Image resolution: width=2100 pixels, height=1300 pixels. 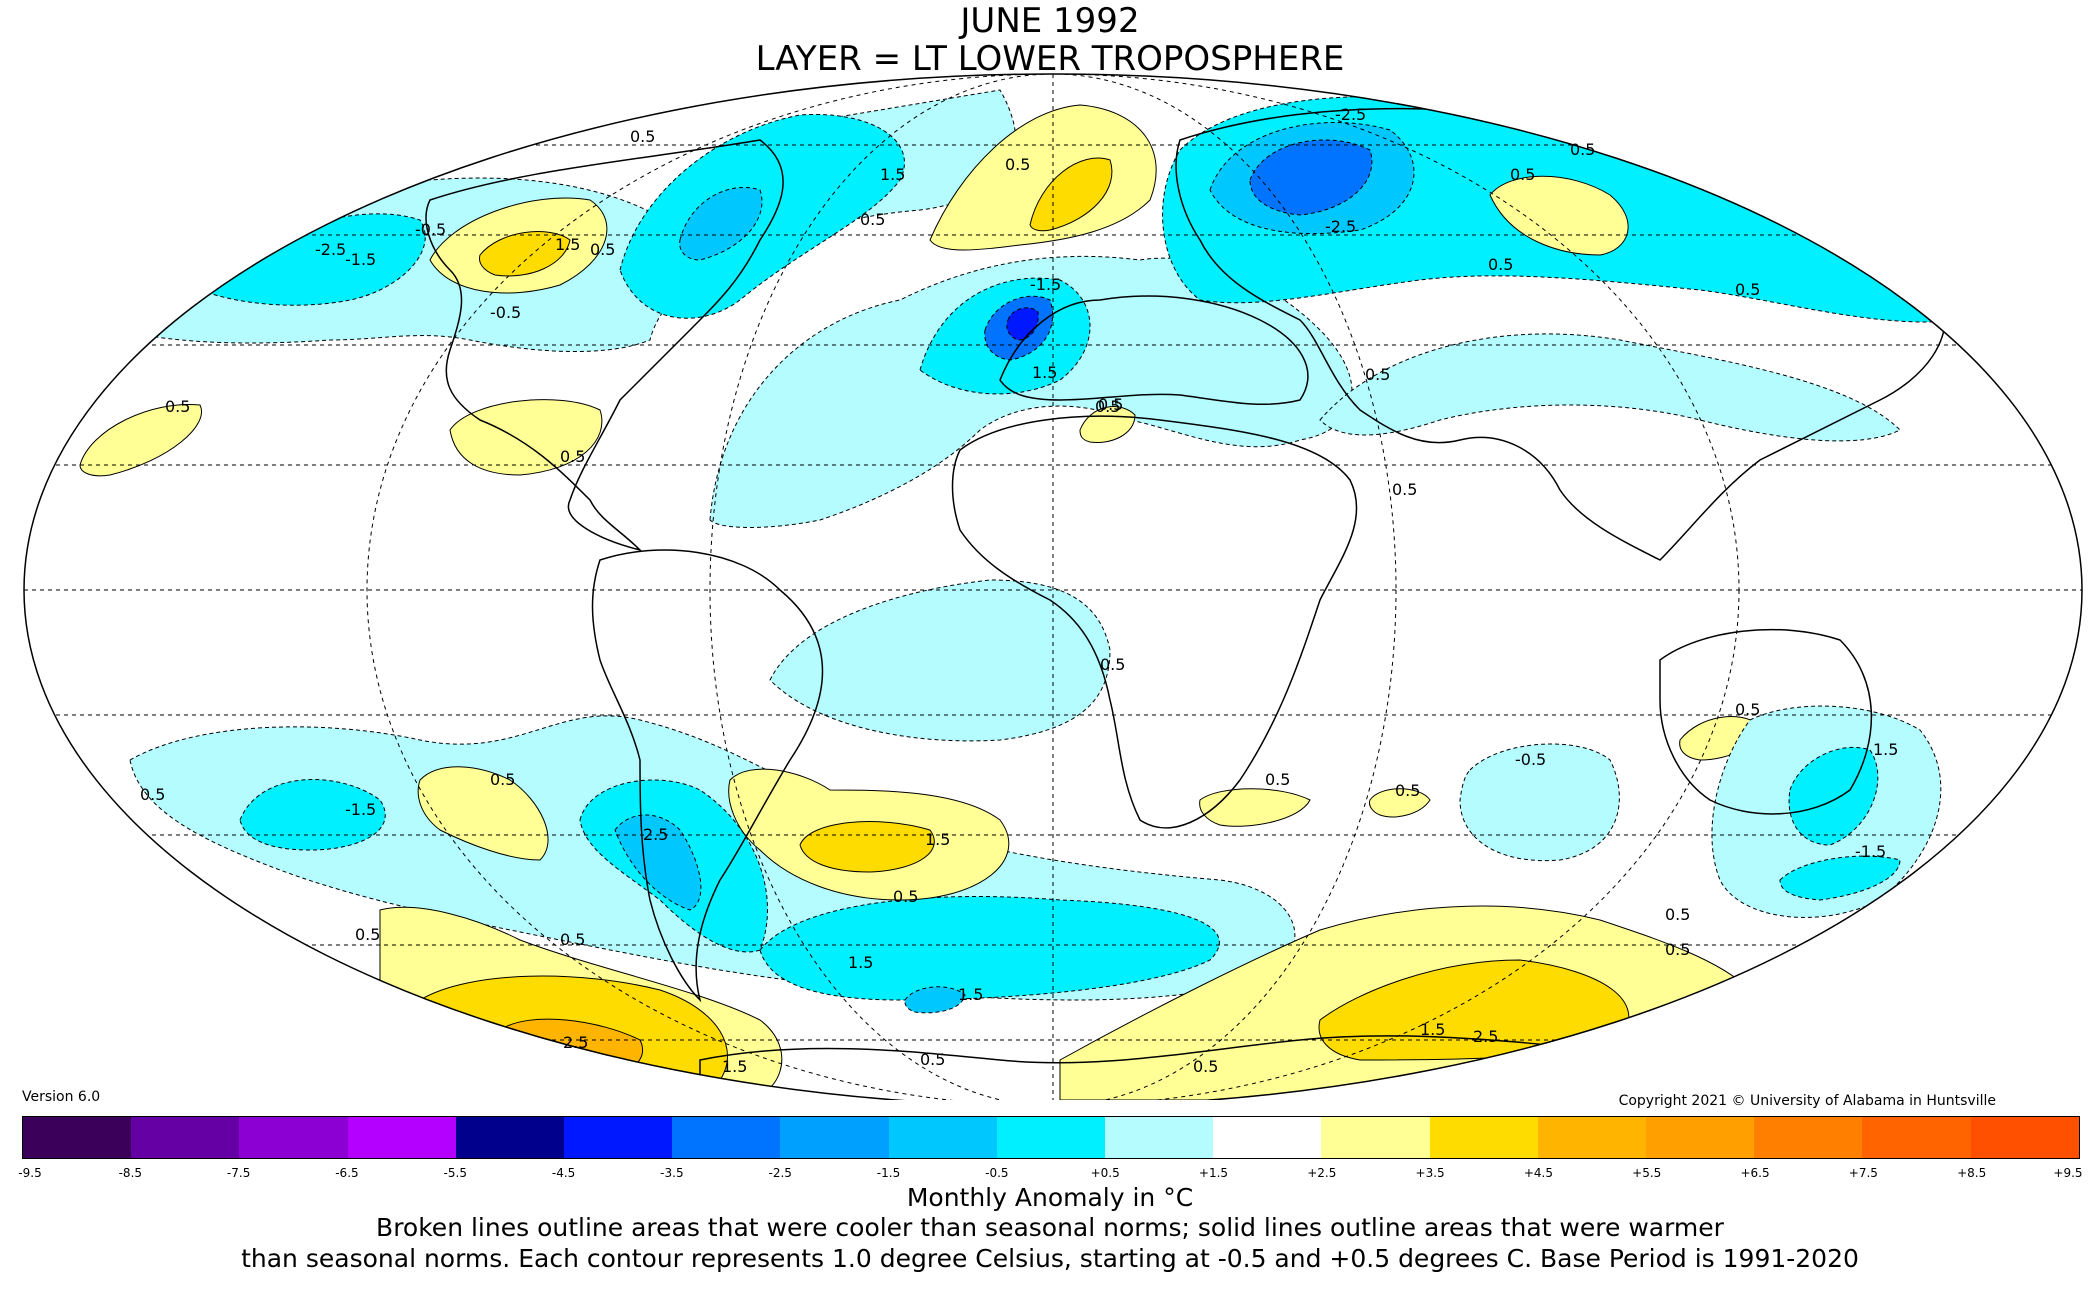 What do you see at coordinates (1610, 387) in the screenshot?
I see `cool-region-central-asia` at bounding box center [1610, 387].